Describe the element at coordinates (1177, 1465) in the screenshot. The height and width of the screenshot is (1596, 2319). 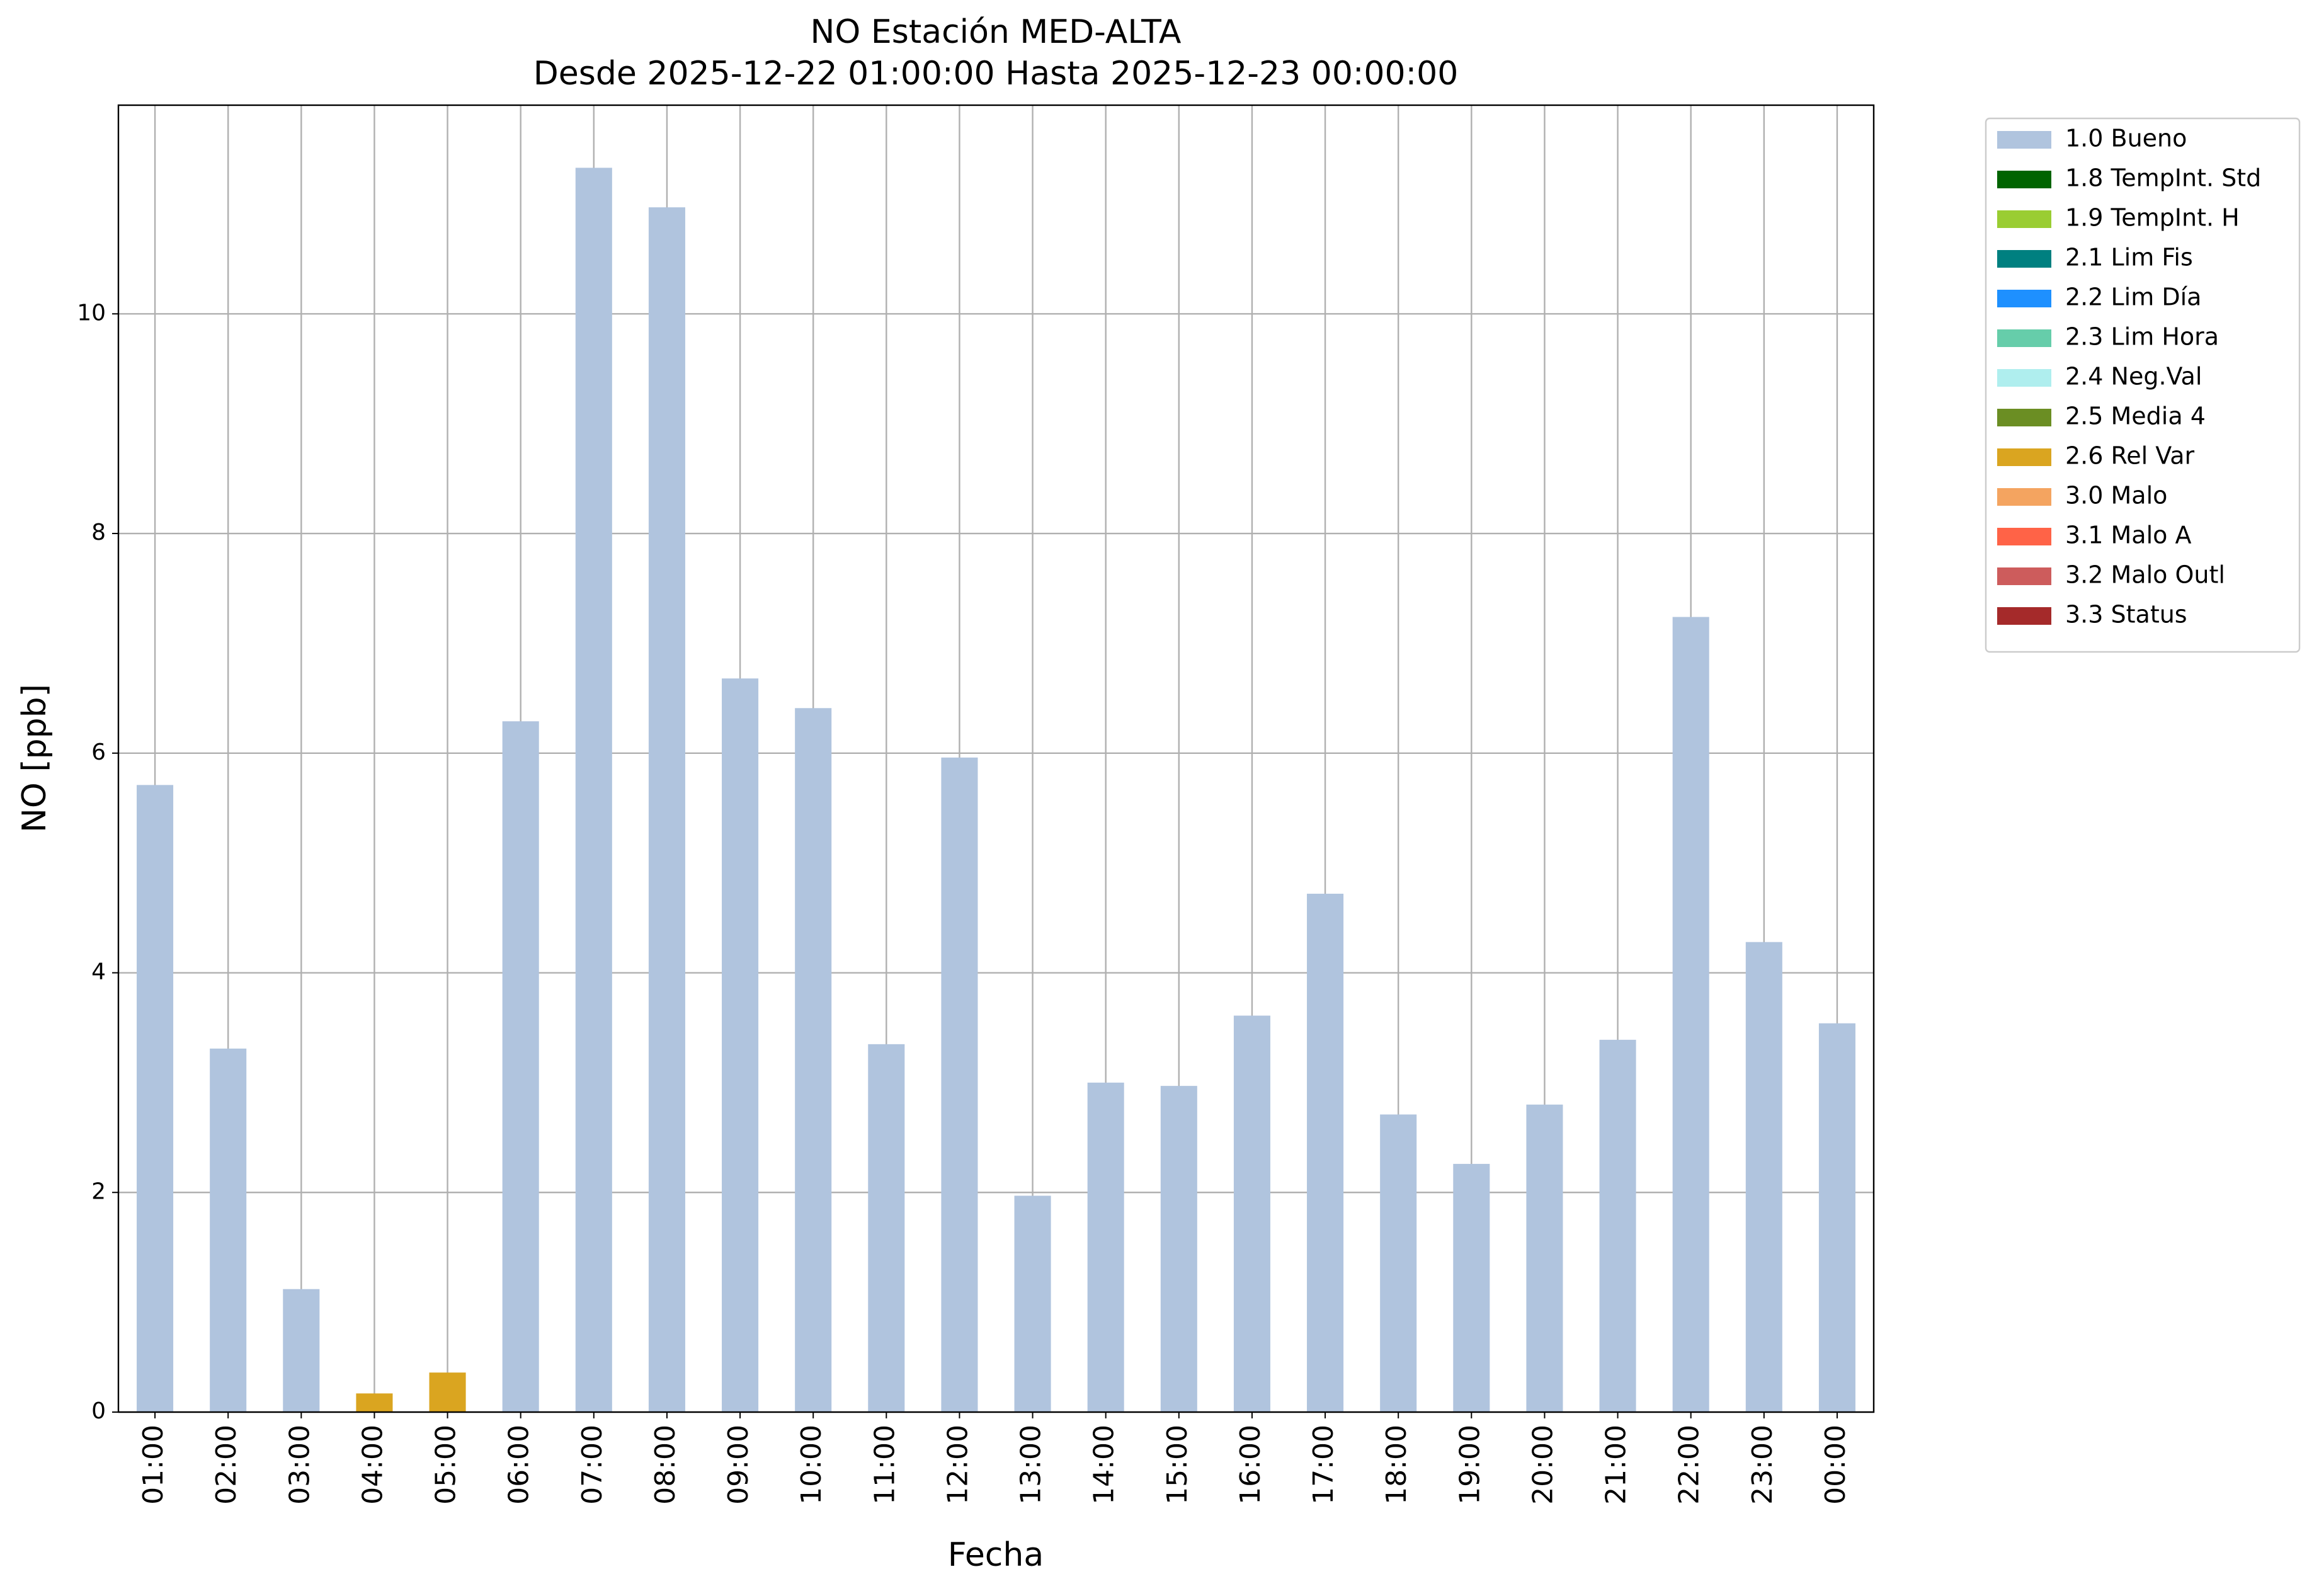
I see `x-tick-label: 15:00` at that location.